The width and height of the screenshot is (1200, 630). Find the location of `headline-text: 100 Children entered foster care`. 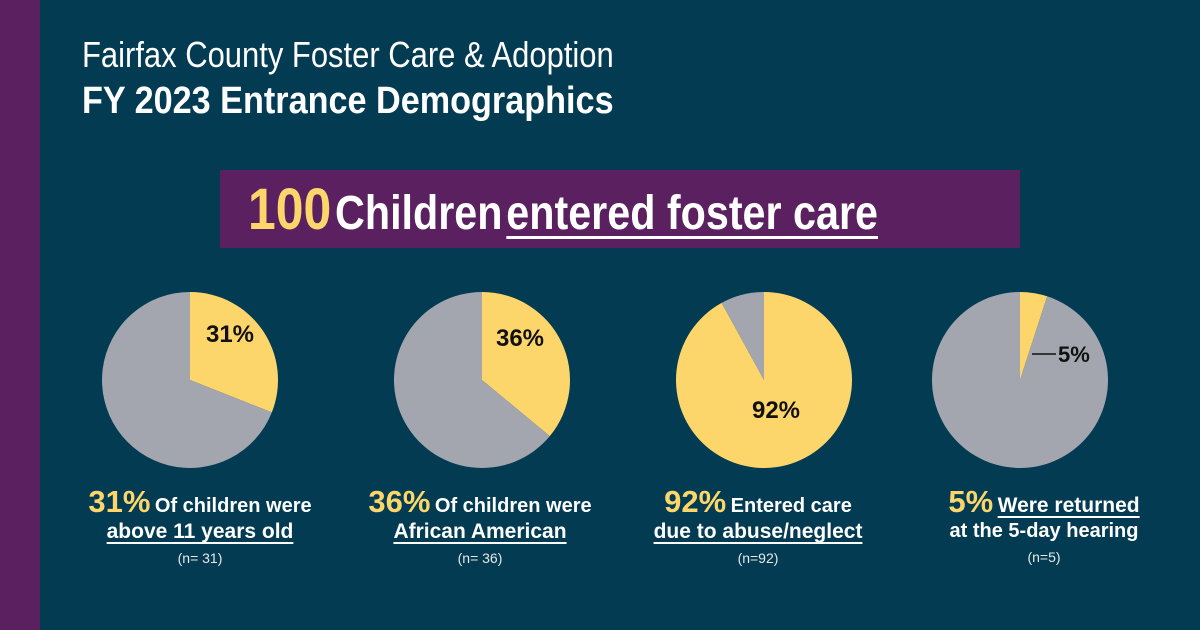

headline-text: 100 Children entered foster care is located at coordinates (563, 209).